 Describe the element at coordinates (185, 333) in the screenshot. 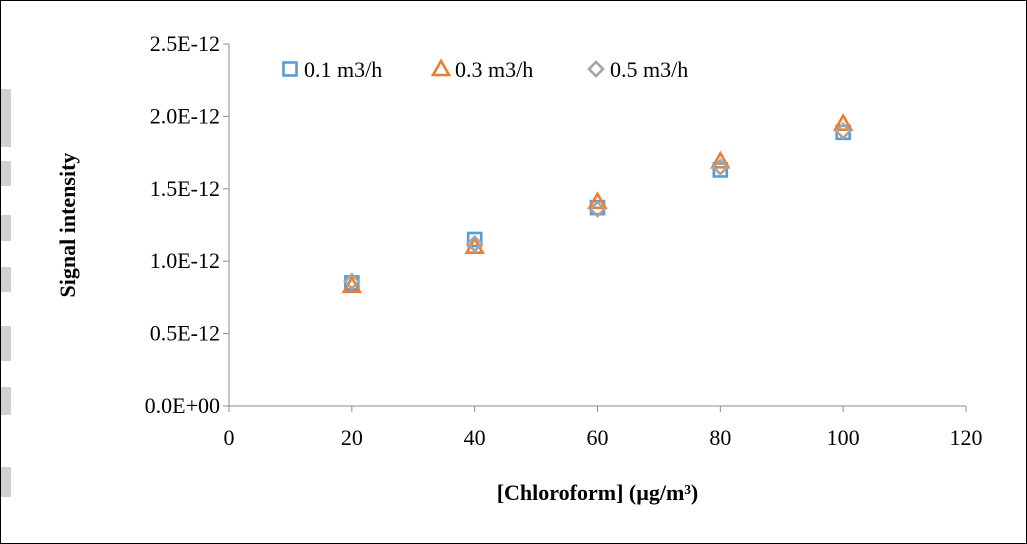

I see `y-tick-label: 0.5E-12` at that location.